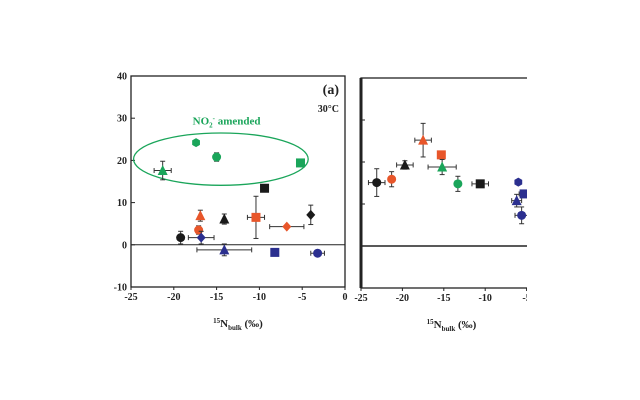  What do you see at coordinates (124, 245) in the screenshot?
I see `y-tick-label: 0` at bounding box center [124, 245].